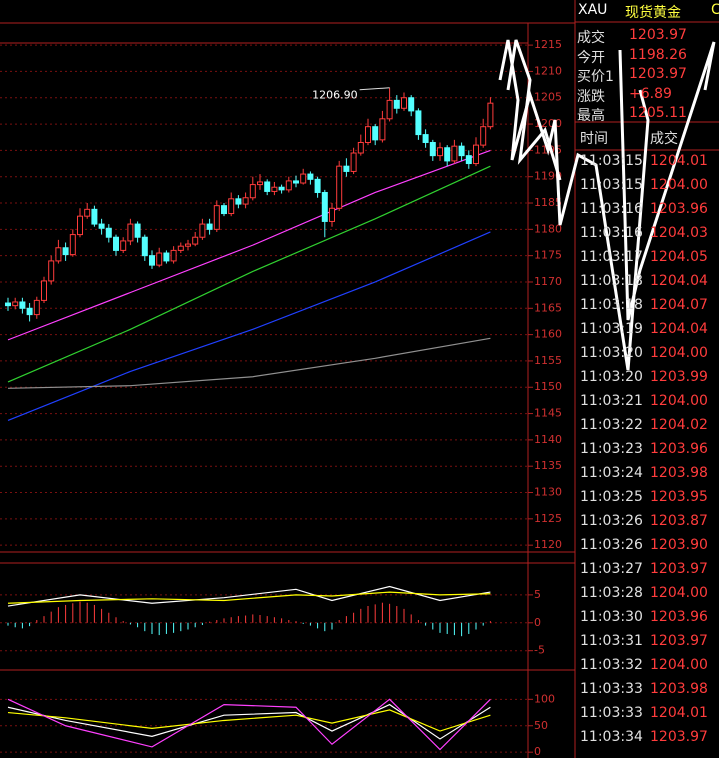 The image size is (719, 758). Describe the element at coordinates (715, 10) in the screenshot. I see `instrument-extra: C` at that location.